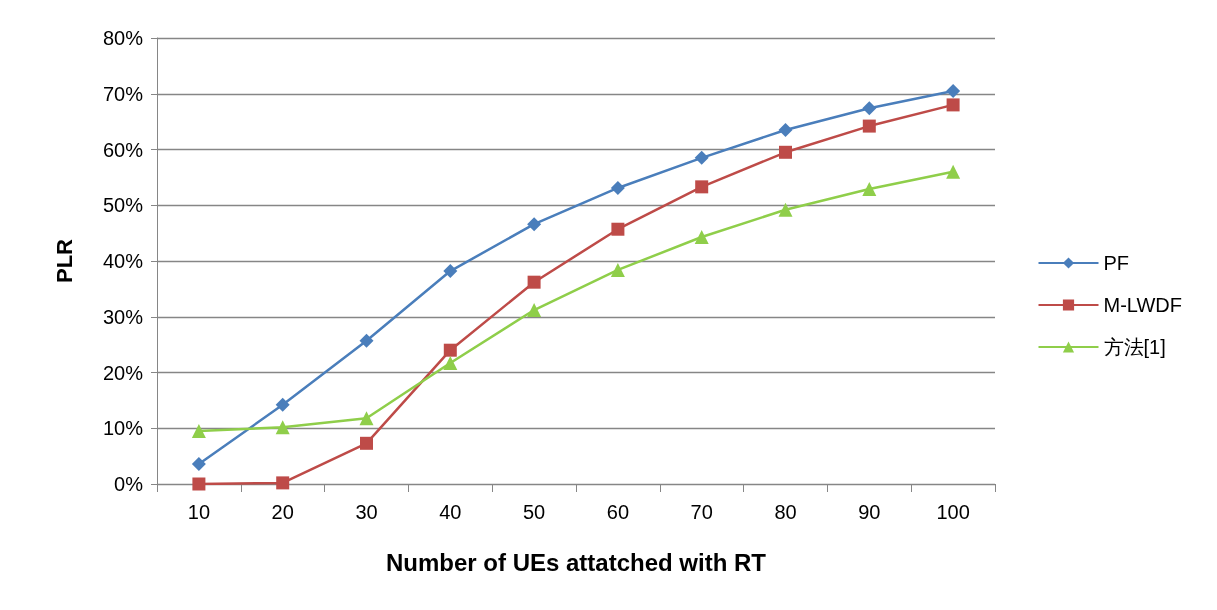  What do you see at coordinates (64, 260) in the screenshot?
I see `y-axis-title: PLR` at bounding box center [64, 260].